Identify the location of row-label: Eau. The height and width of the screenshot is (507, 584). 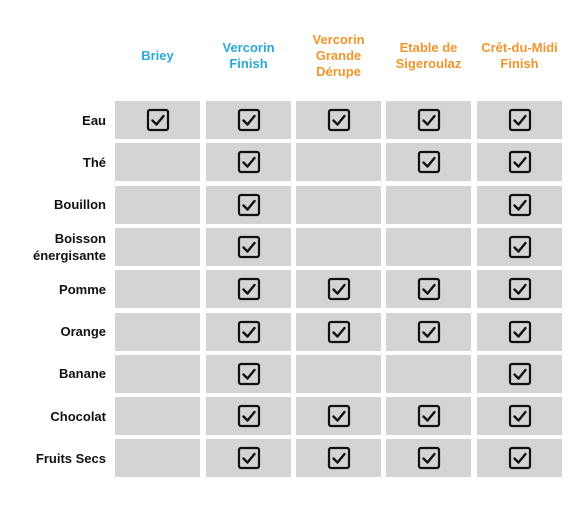
(94, 120).